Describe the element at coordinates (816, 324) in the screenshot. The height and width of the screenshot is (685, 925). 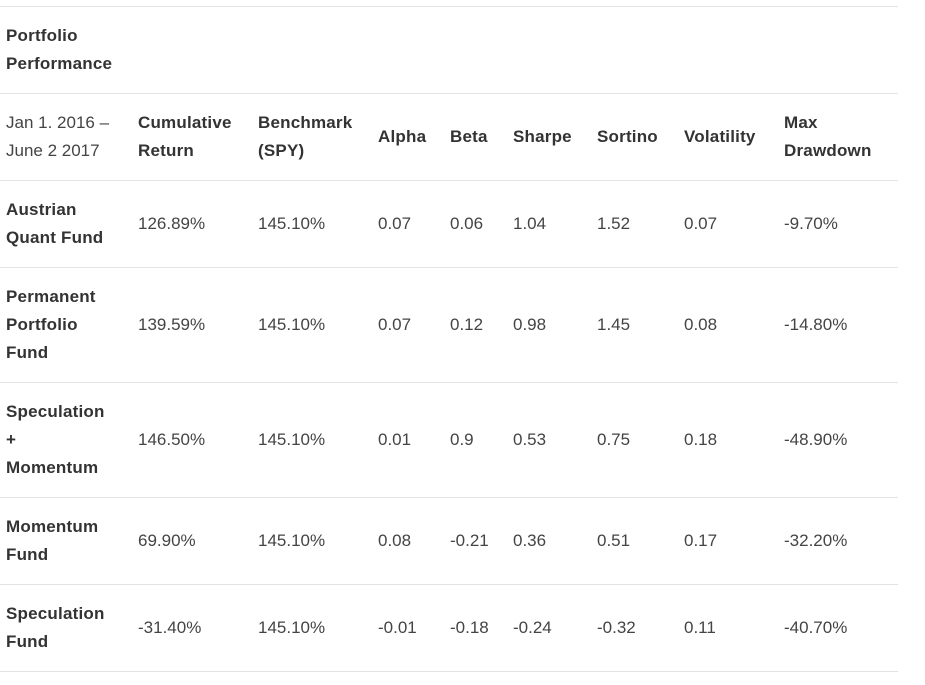
I see `max-drawdown-cell: -14.80%` at that location.